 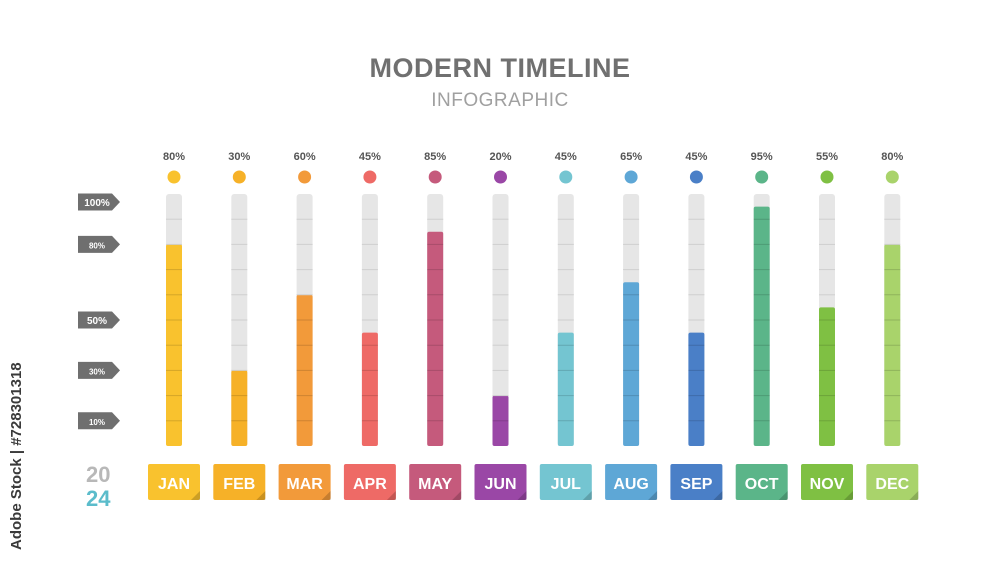 I want to click on watermark-text: Adobe Stock | #728301318, so click(x=16, y=456).